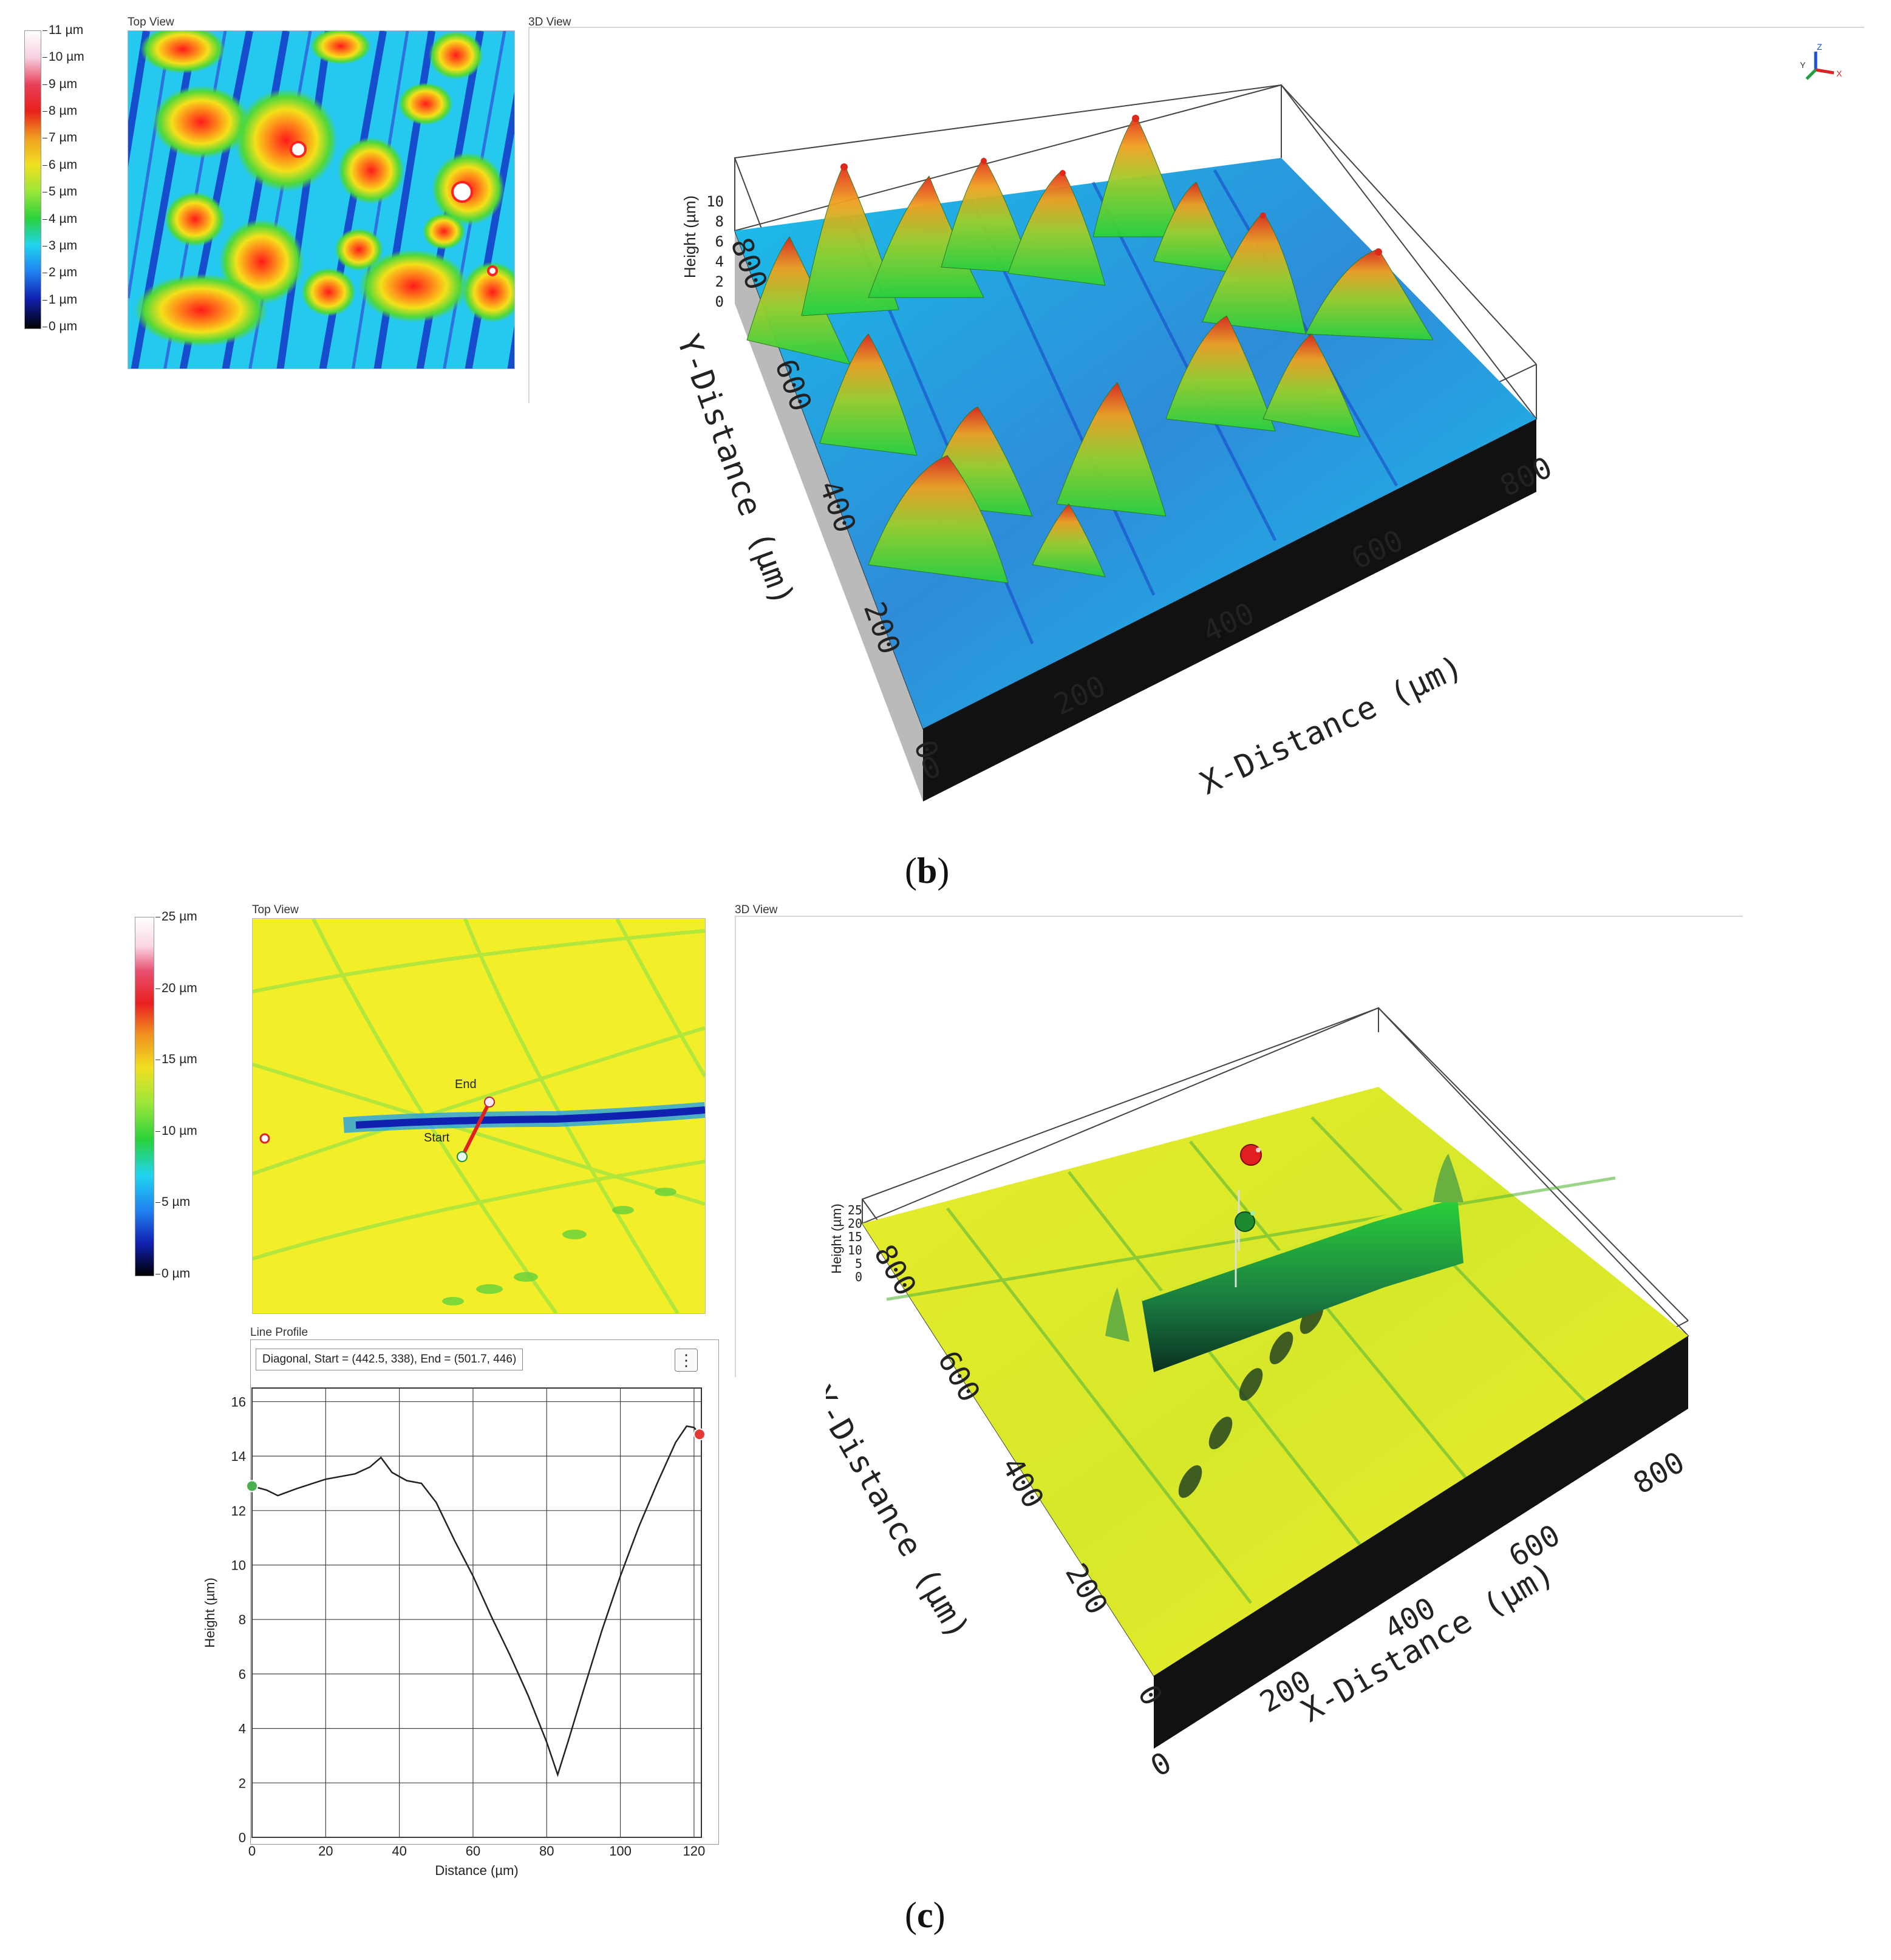 The image size is (1891, 1960). I want to click on z-axis-label-b: Height (µm), so click(690, 237).